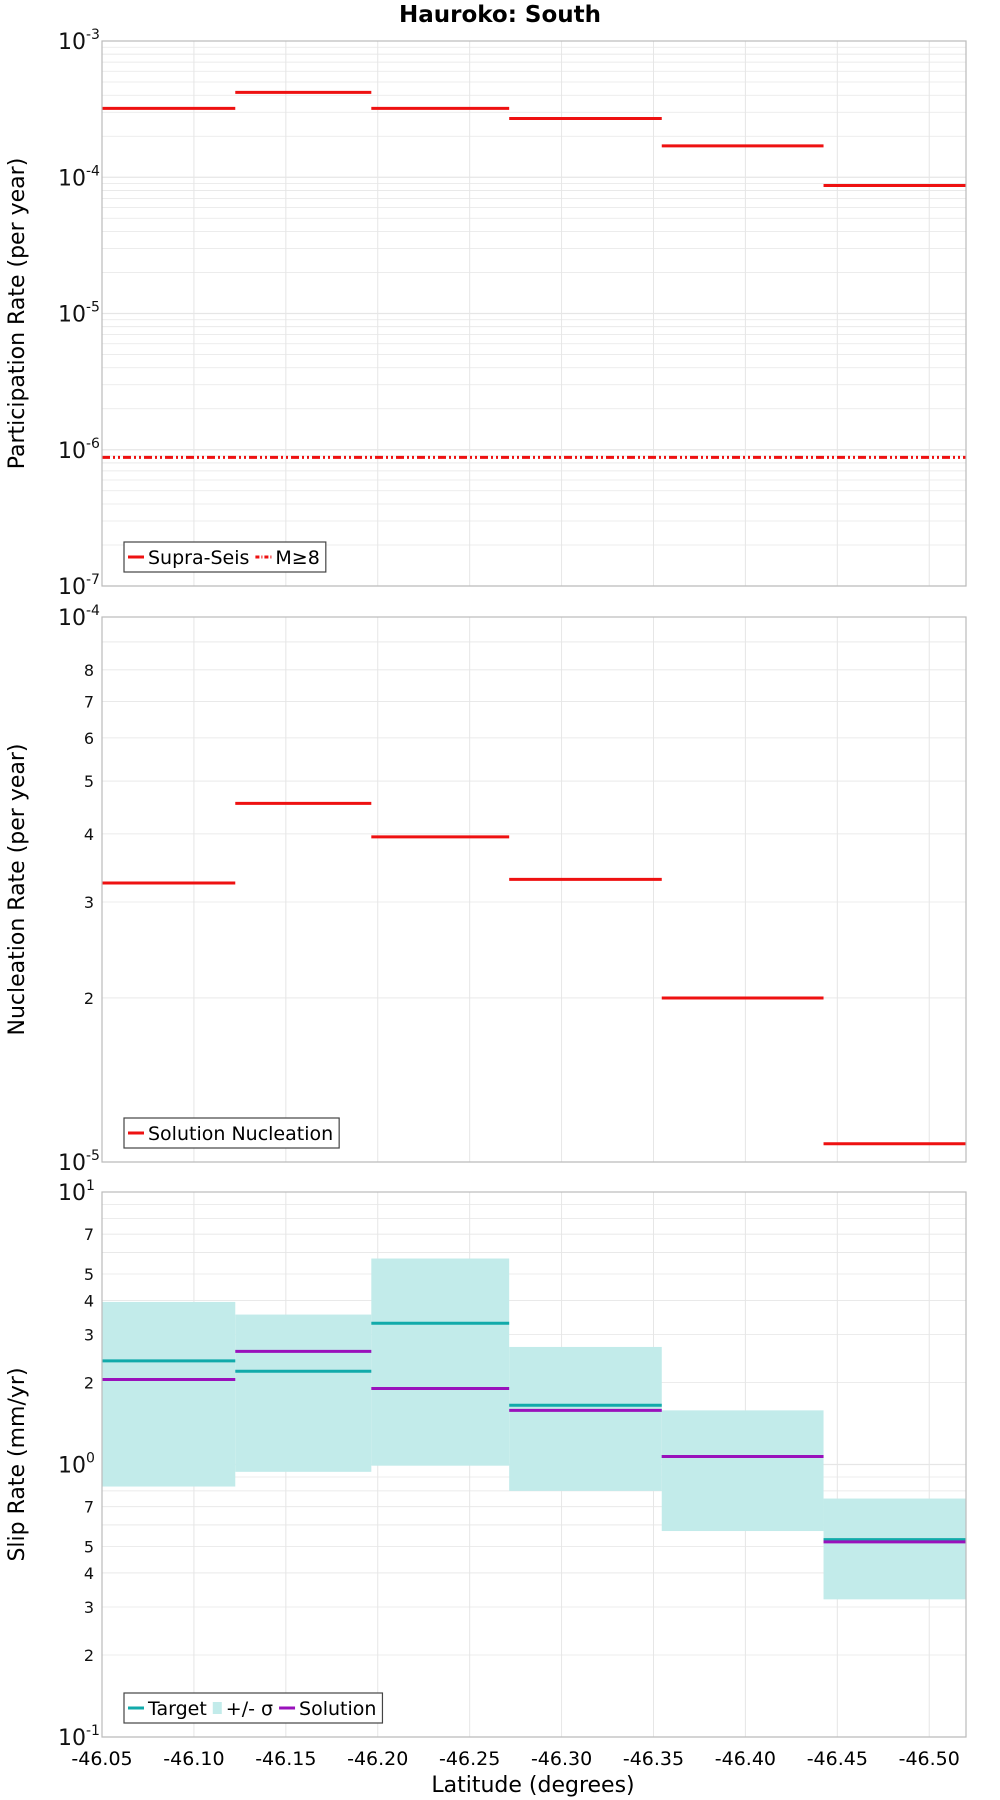  What do you see at coordinates (193, 1759) in the screenshot?
I see `x-tick-label: -46.10` at bounding box center [193, 1759].